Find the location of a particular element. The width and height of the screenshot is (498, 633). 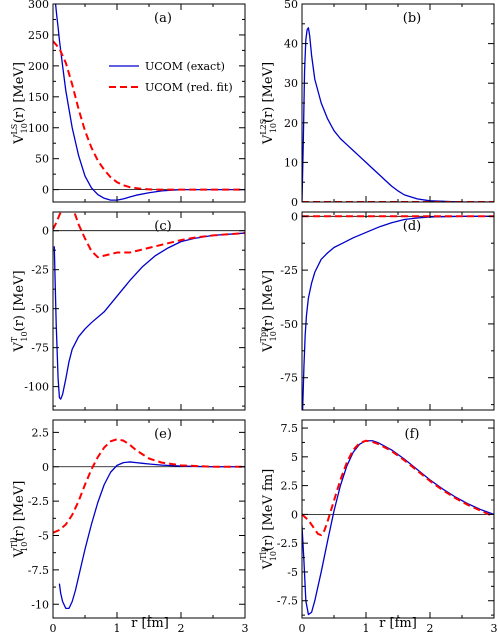

panel-label: (d) is located at coordinates (412, 226).